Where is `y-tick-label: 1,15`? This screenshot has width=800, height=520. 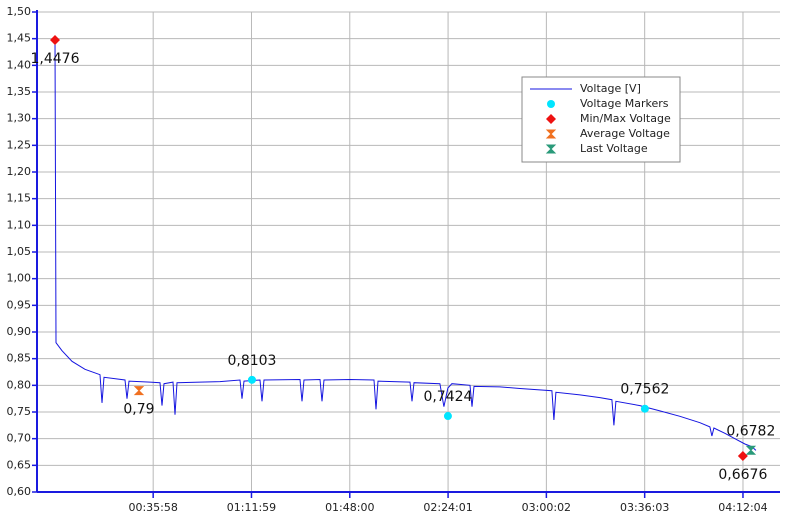 y-tick-label: 1,15 is located at coordinates (19, 198).